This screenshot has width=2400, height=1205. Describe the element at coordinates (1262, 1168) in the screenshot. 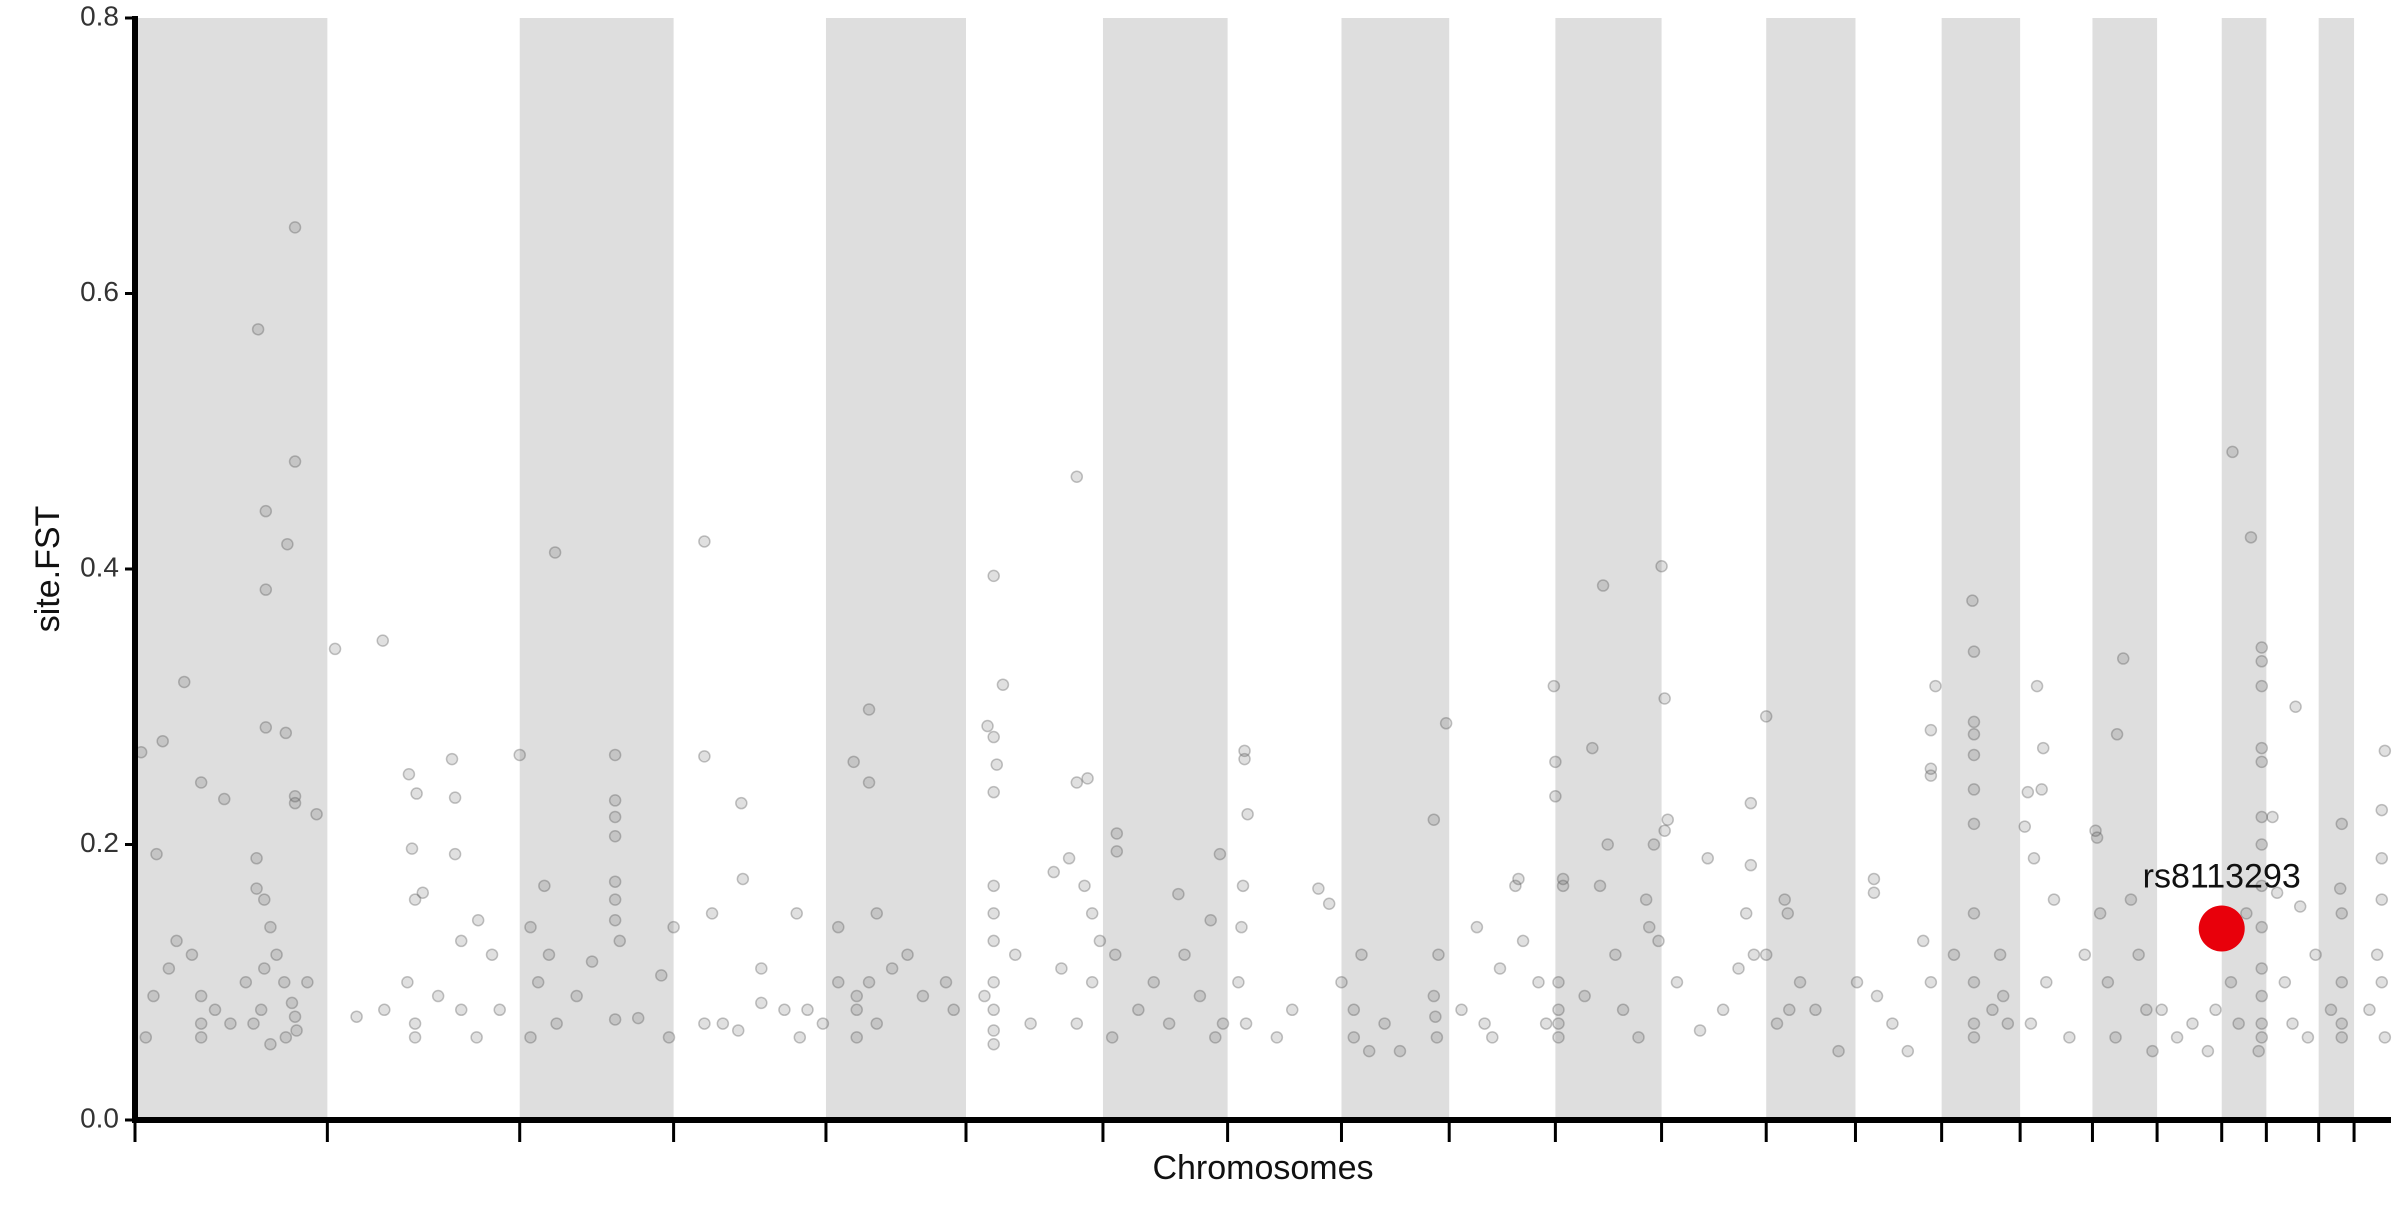

I see `x-axis-label: Chromosomes` at that location.